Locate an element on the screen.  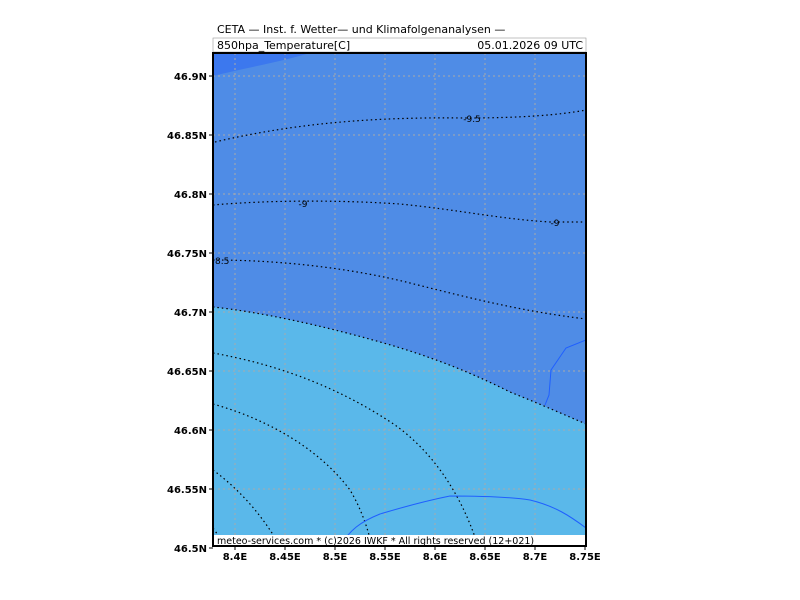
y-tick-label: 46.8N is located at coordinates (190, 195).